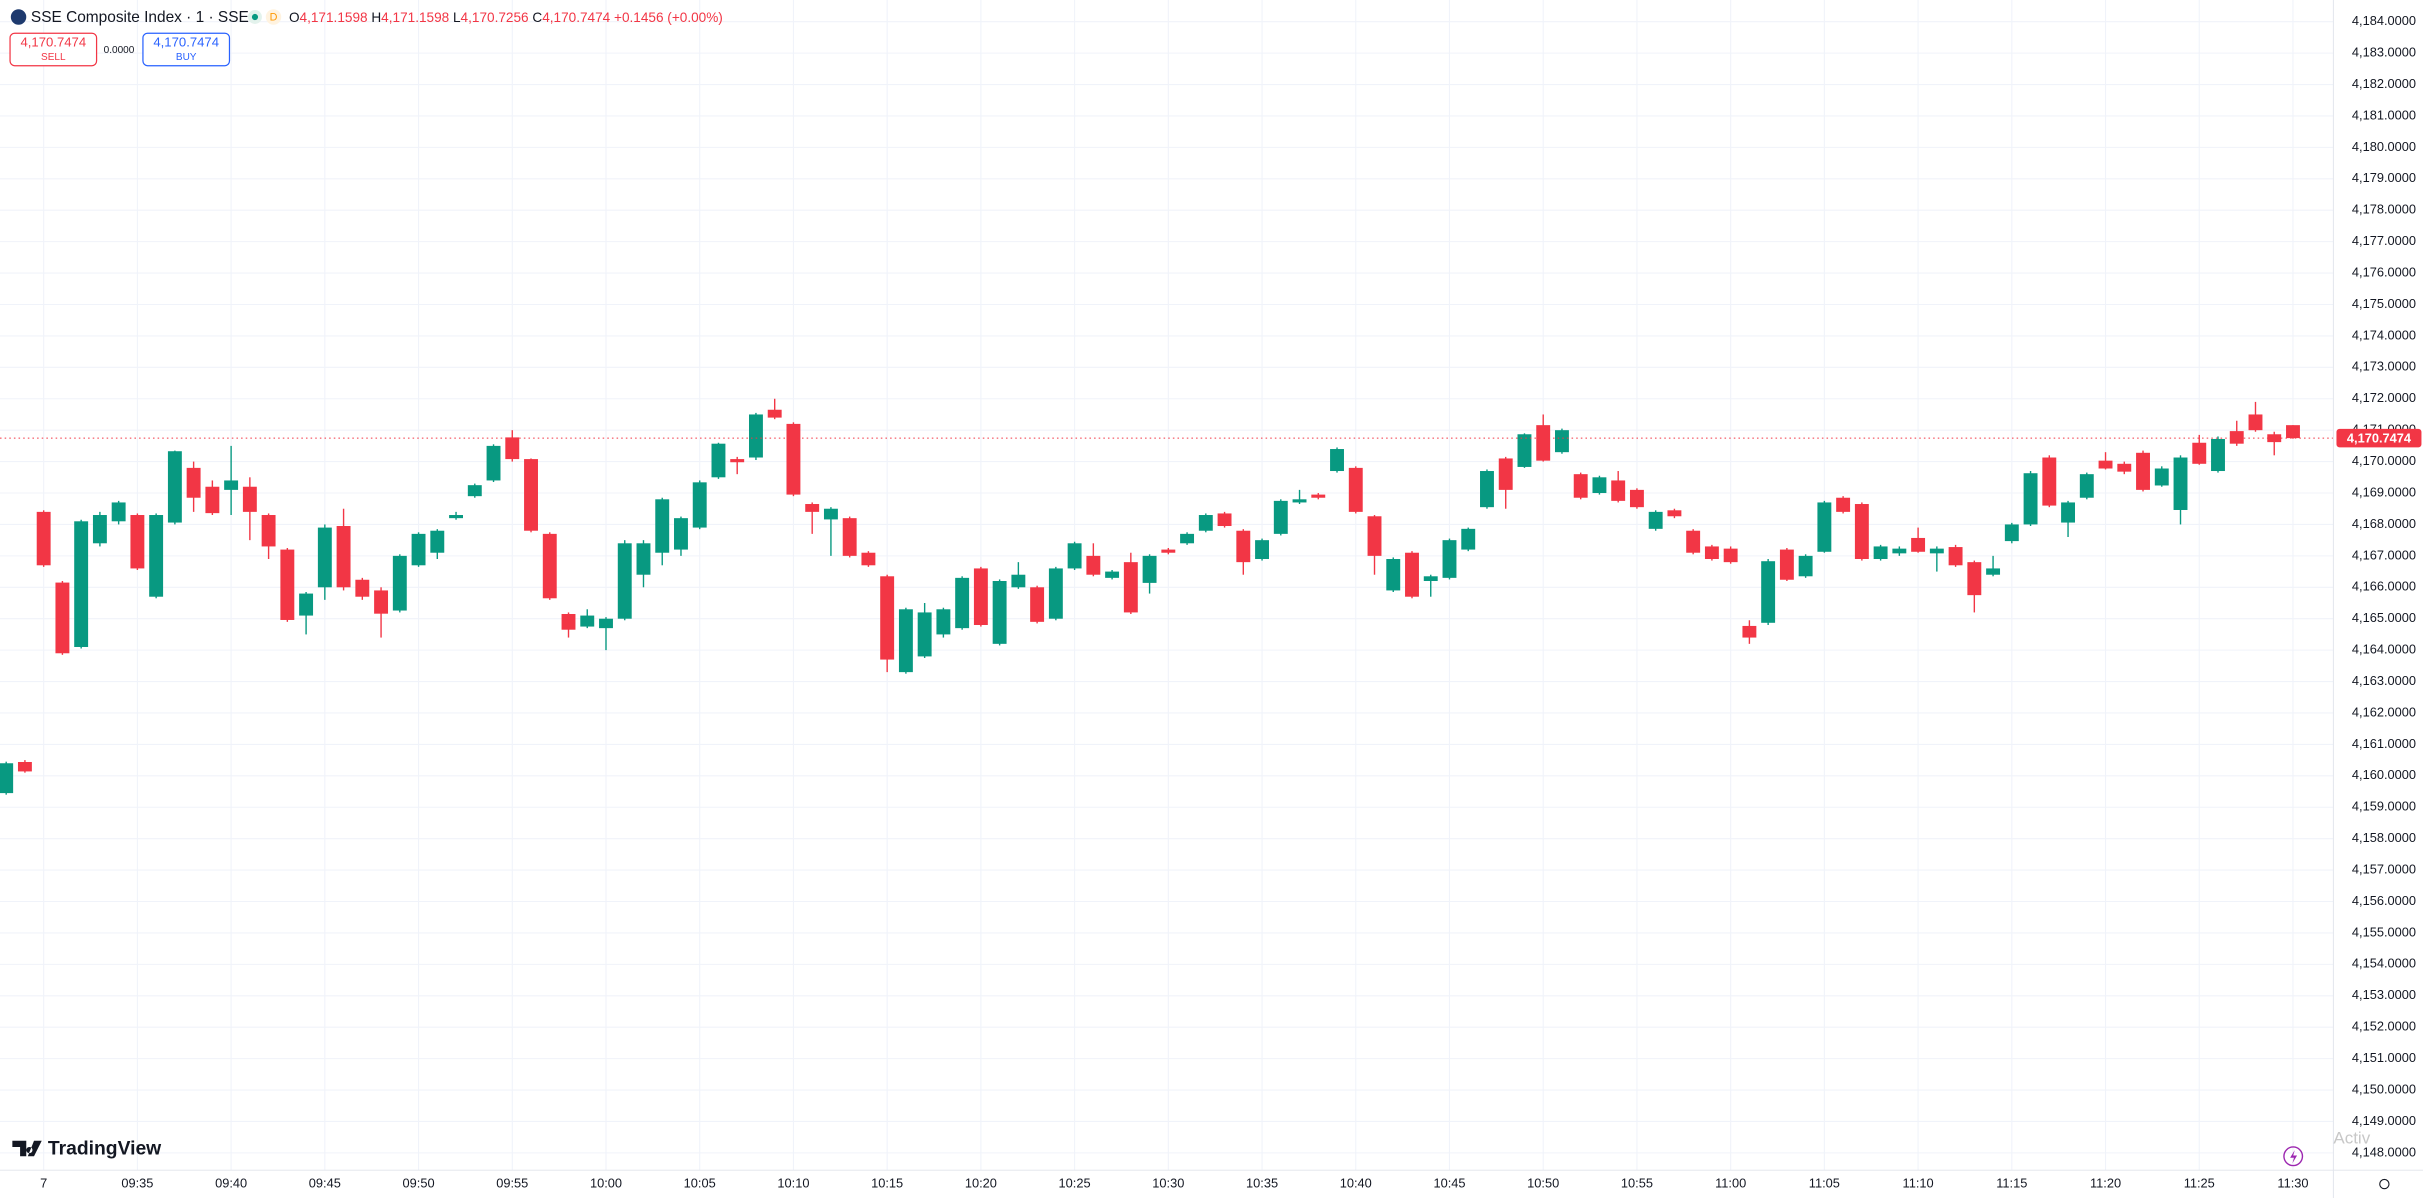 The height and width of the screenshot is (1198, 2423). What do you see at coordinates (2384, 931) in the screenshot?
I see `y-tick-label: 4,155.0000` at bounding box center [2384, 931].